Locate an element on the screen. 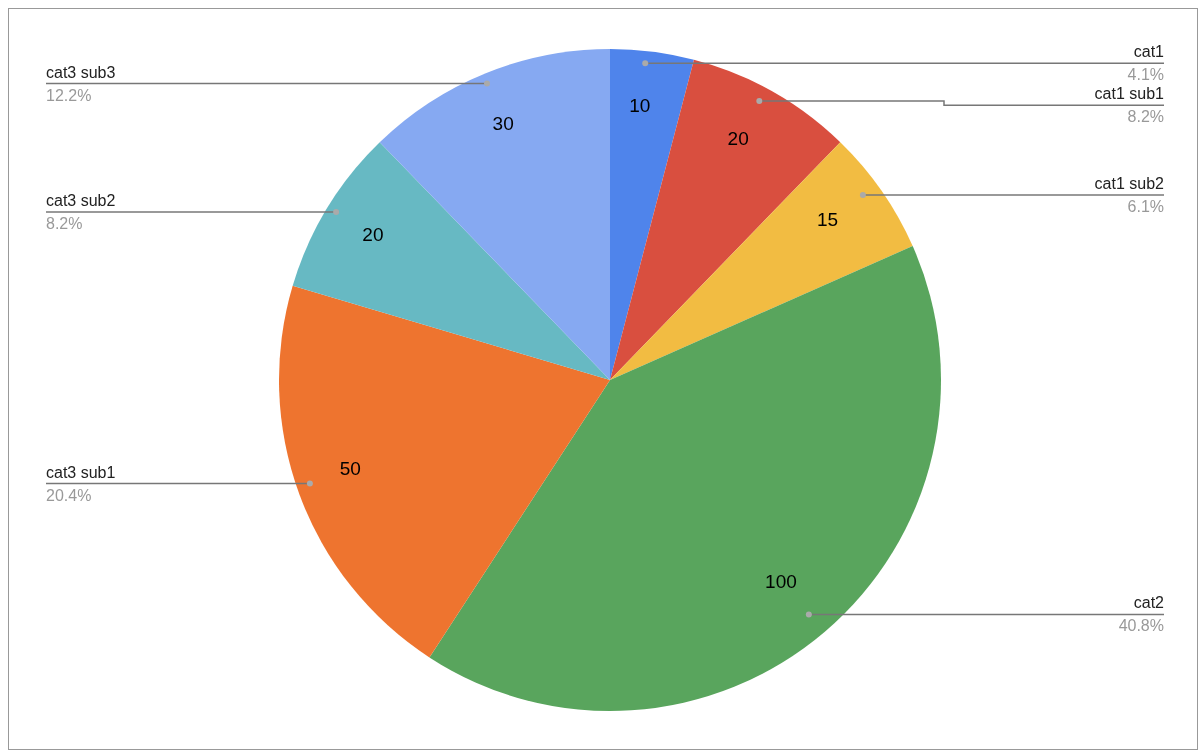 Image resolution: width=1204 pixels, height=756 pixels. data-label: 50 is located at coordinates (350, 469).